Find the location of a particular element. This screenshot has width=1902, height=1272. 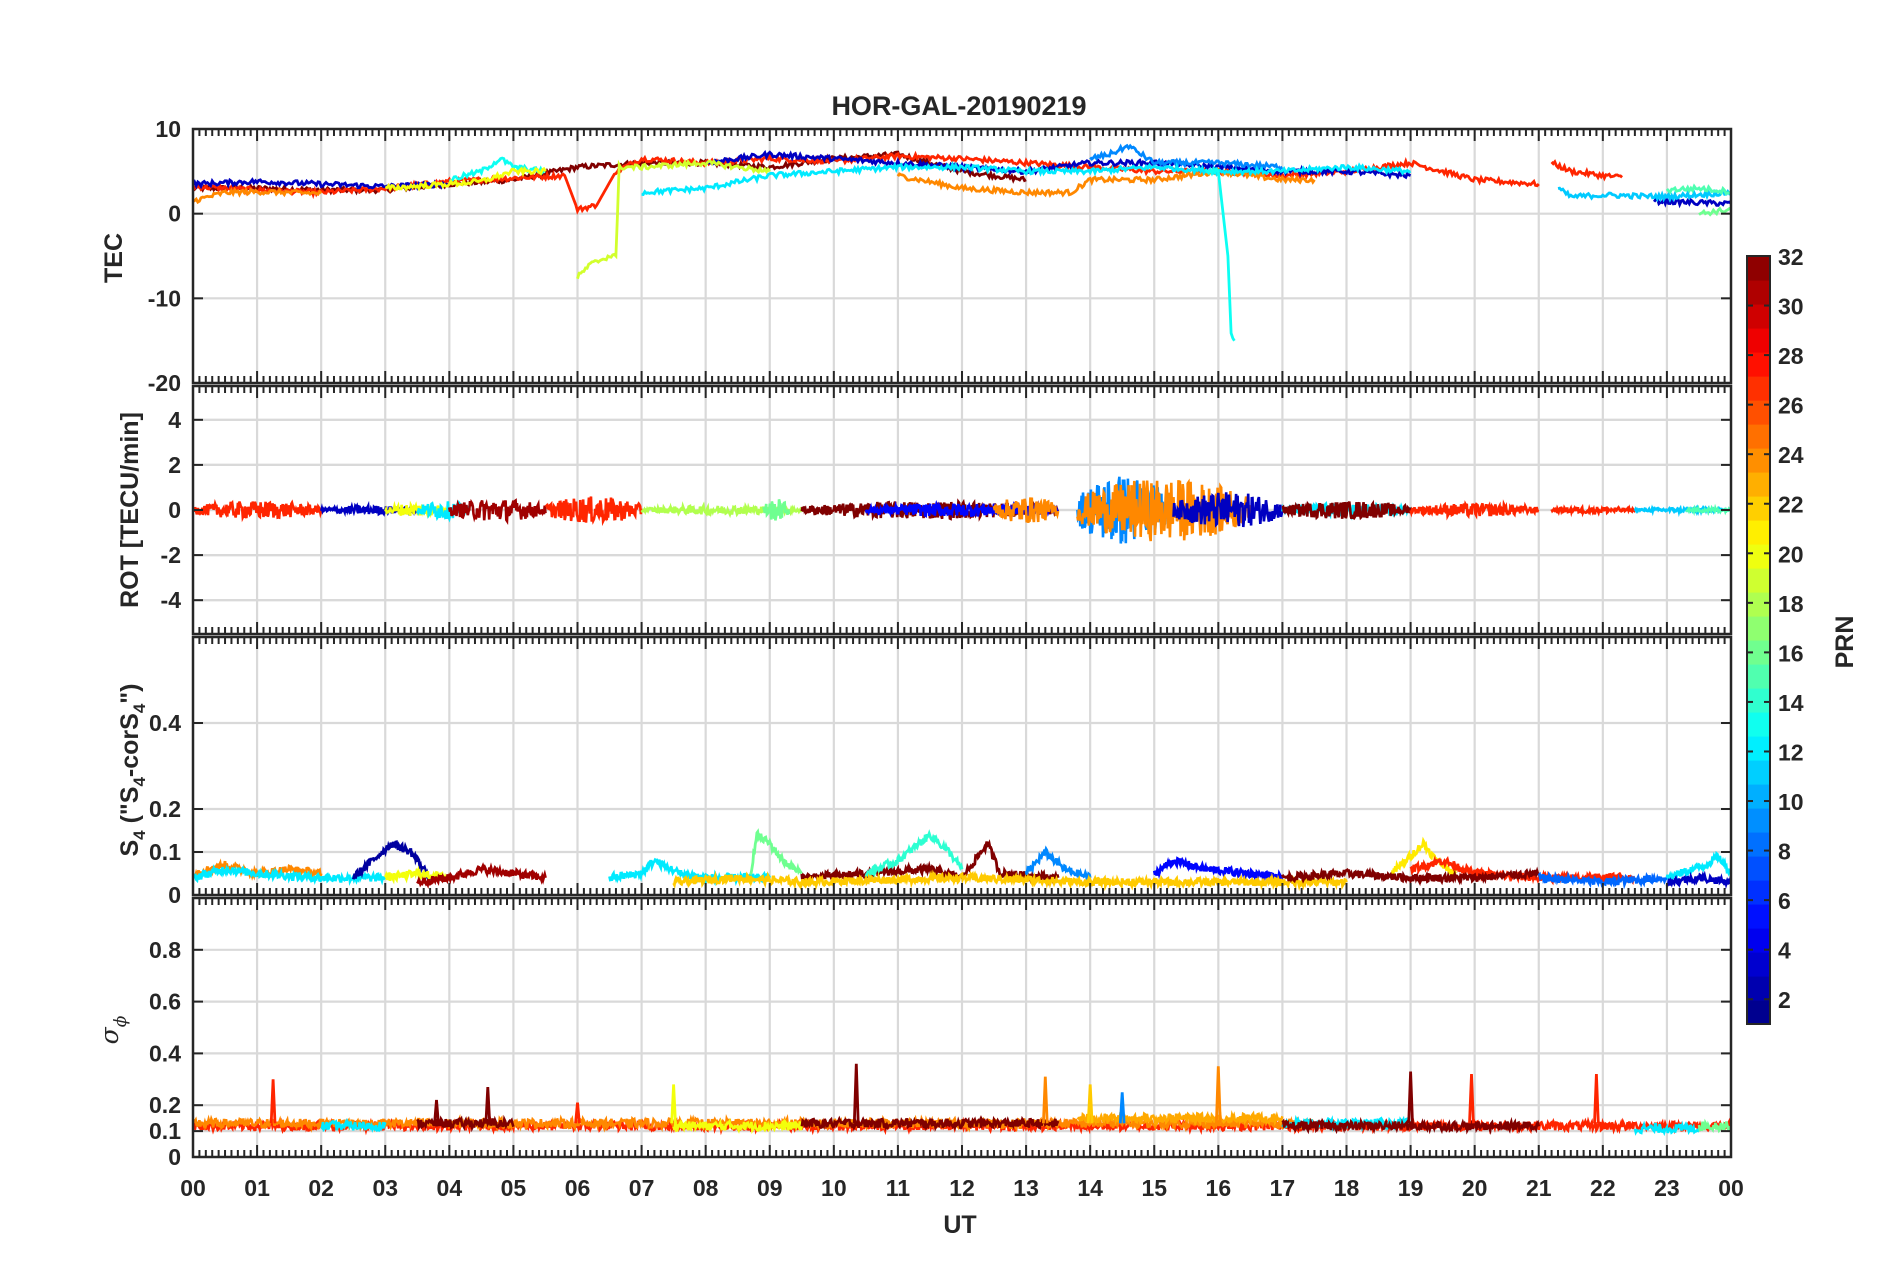

x-tick-label: 13 is located at coordinates (1026, 1188).